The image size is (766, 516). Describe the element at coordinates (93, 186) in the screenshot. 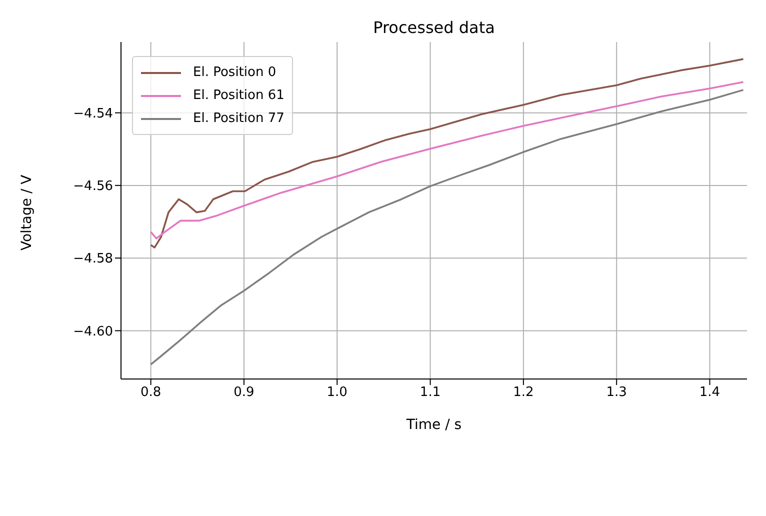

I see `y-tick-label: −4.56` at that location.